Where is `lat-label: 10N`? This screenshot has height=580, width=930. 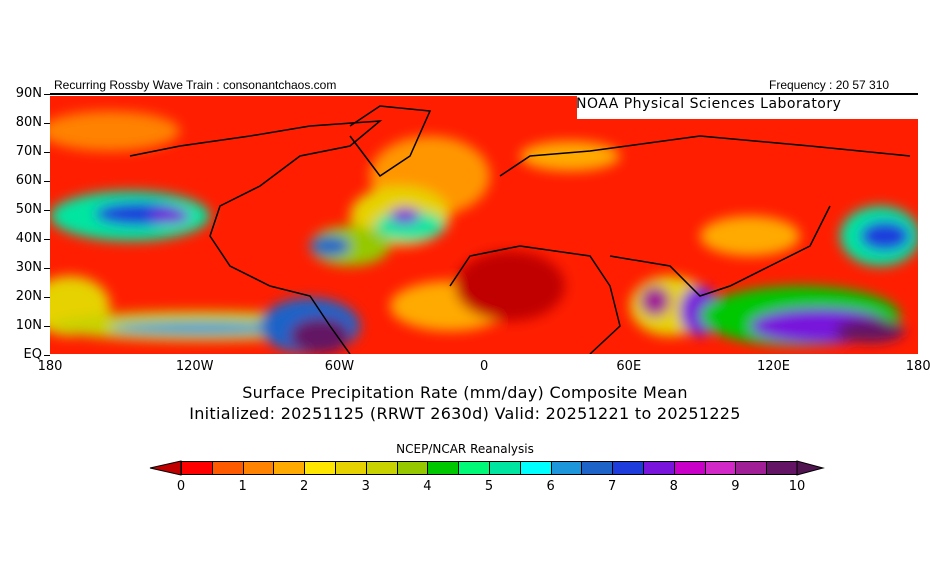
lat-label: 10N is located at coordinates (28, 325).